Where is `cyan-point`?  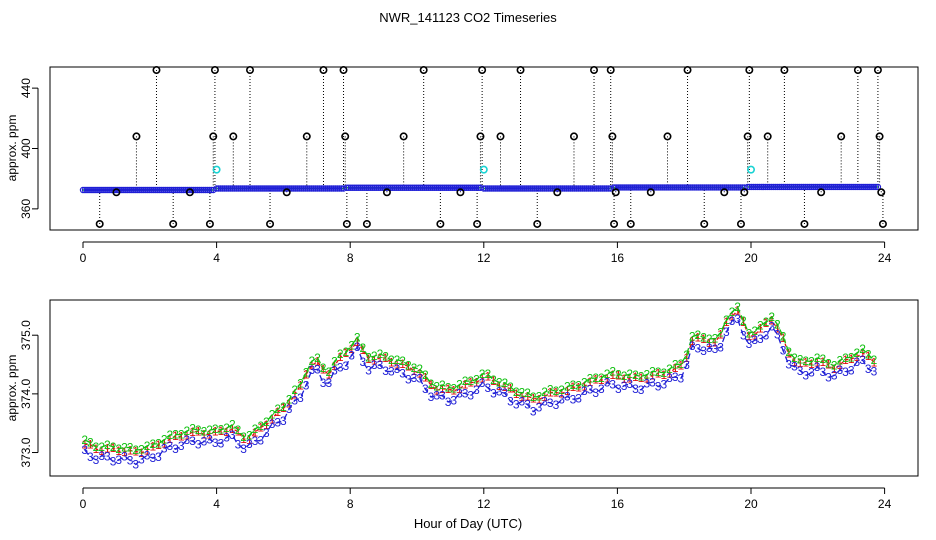
cyan-point is located at coordinates (750, 169).